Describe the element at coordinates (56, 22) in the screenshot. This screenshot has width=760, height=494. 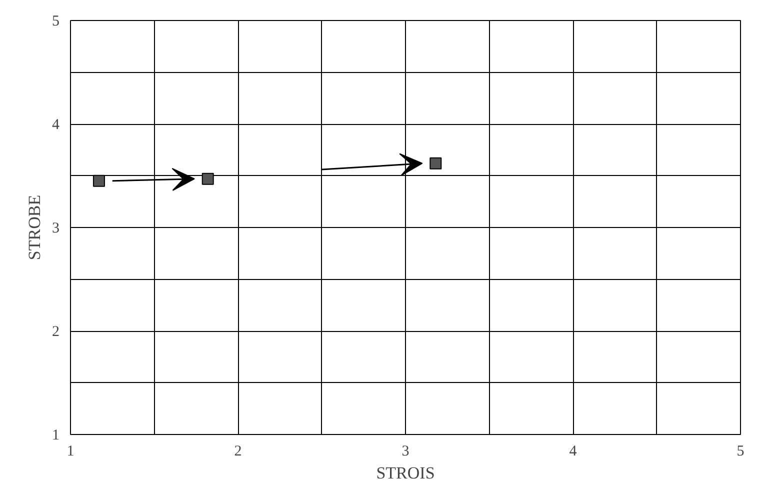
I see `y-tick-label: 5` at that location.